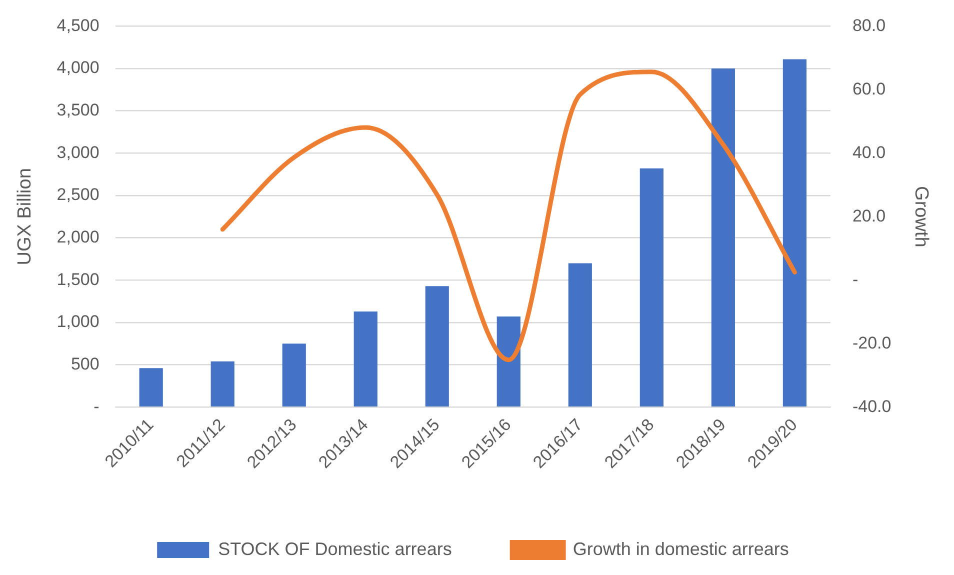 The width and height of the screenshot is (954, 575). Describe the element at coordinates (78, 322) in the screenshot. I see `y-tick-label: 1,000` at that location.